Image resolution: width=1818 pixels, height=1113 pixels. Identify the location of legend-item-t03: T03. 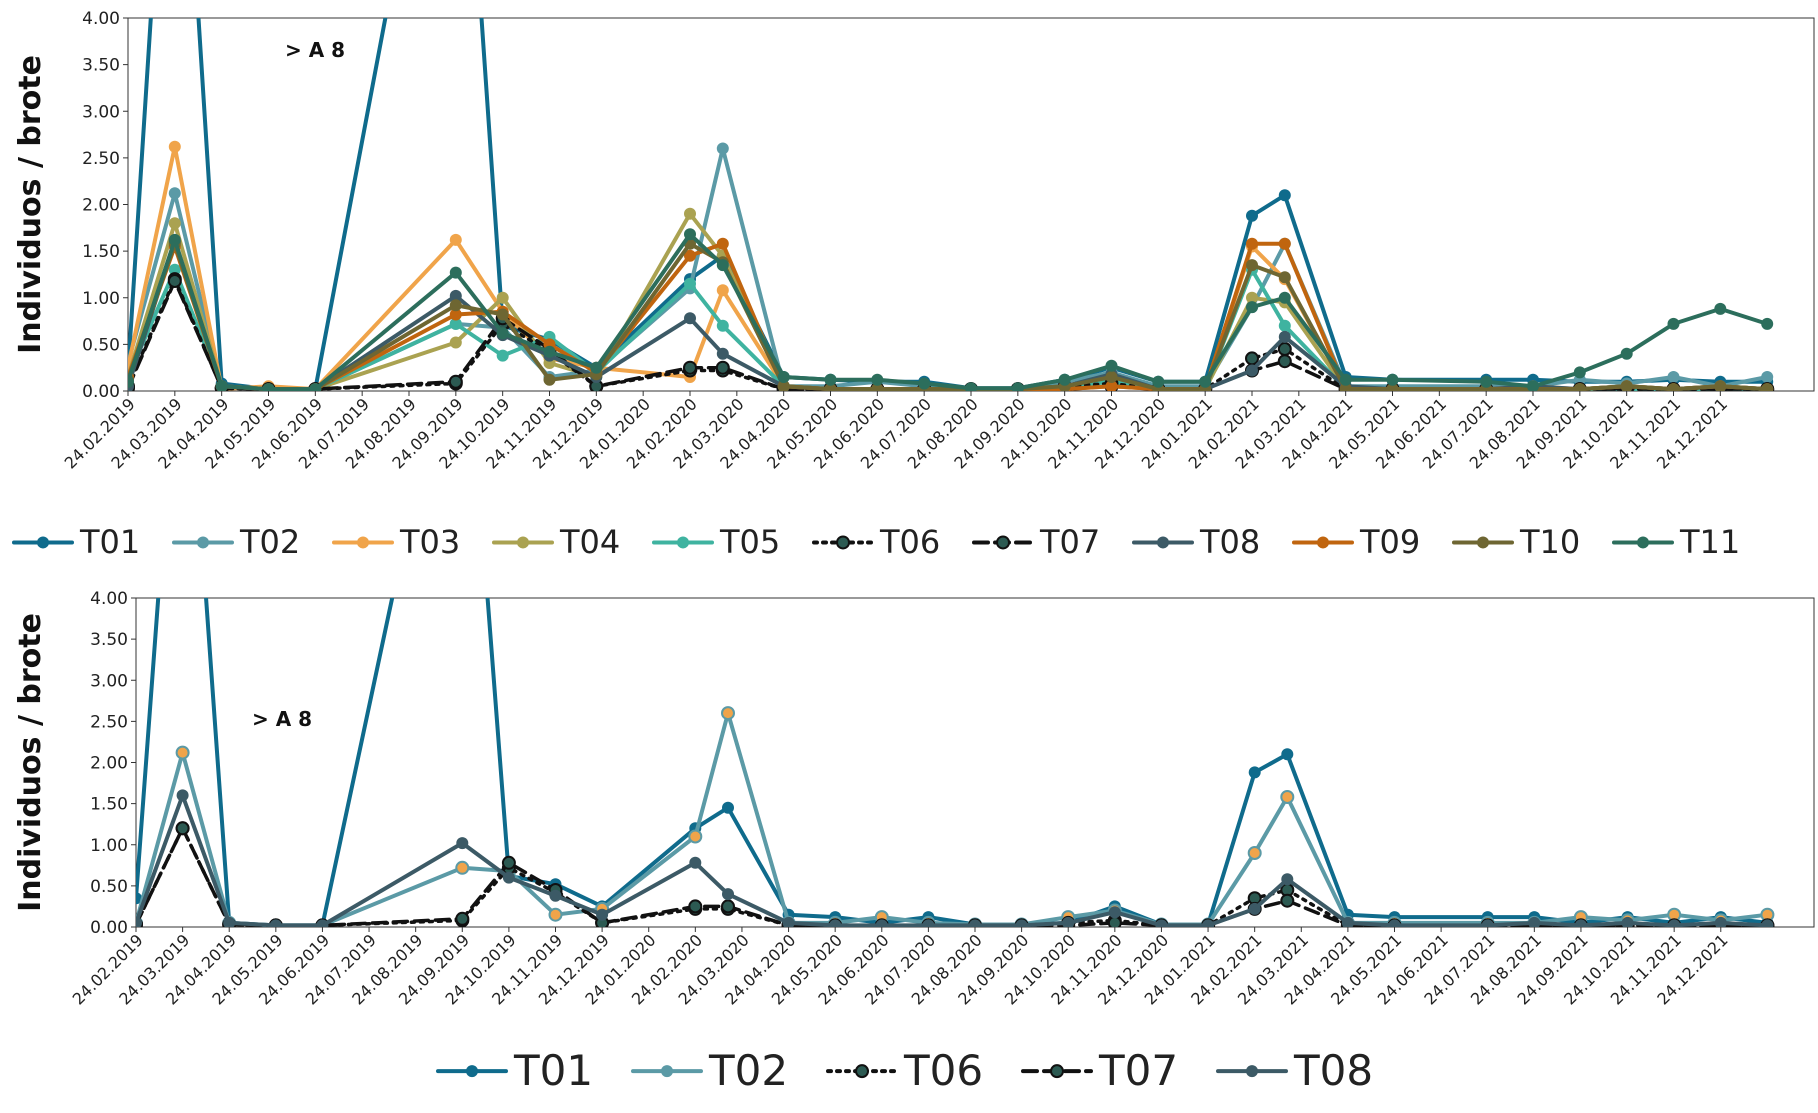
(396, 542).